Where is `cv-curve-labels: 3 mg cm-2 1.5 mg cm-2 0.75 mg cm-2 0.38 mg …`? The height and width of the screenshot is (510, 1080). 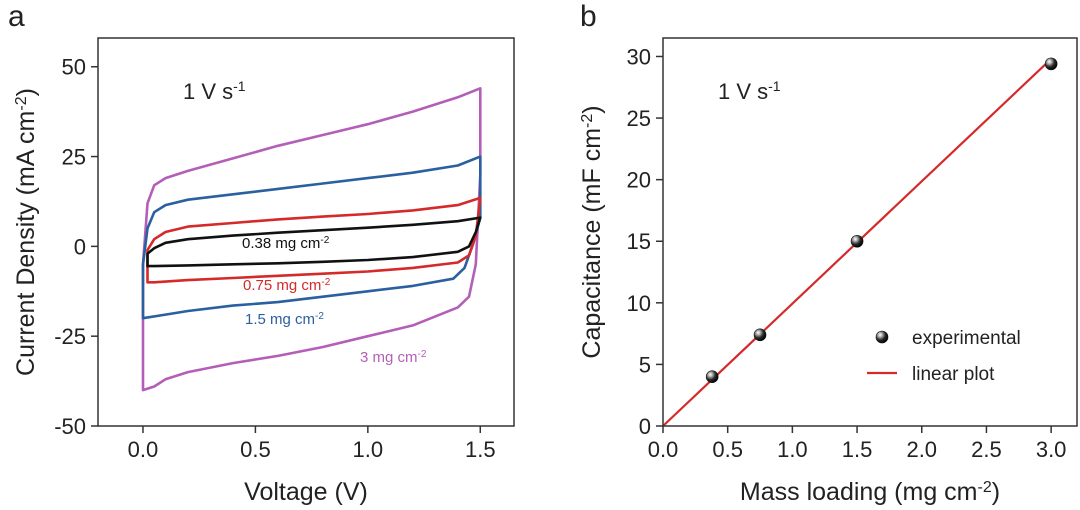 cv-curve-labels: 3 mg cm-2 1.5 mg cm-2 0.75 mg cm-2 0.38 mg … is located at coordinates (334, 301).